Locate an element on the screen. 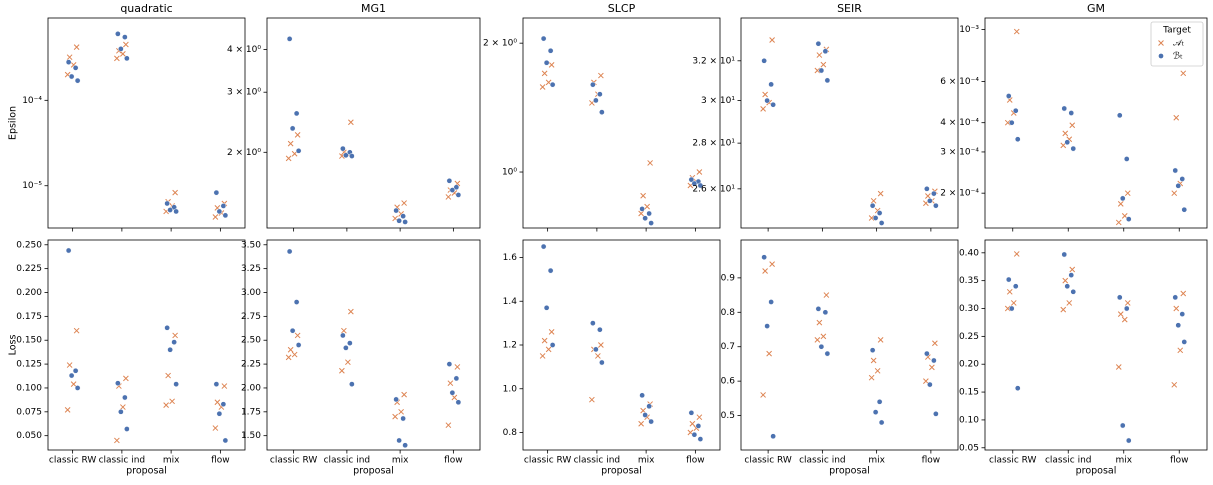 The width and height of the screenshot is (1213, 485). y-tick-label: 0.9 is located at coordinates (728, 278).